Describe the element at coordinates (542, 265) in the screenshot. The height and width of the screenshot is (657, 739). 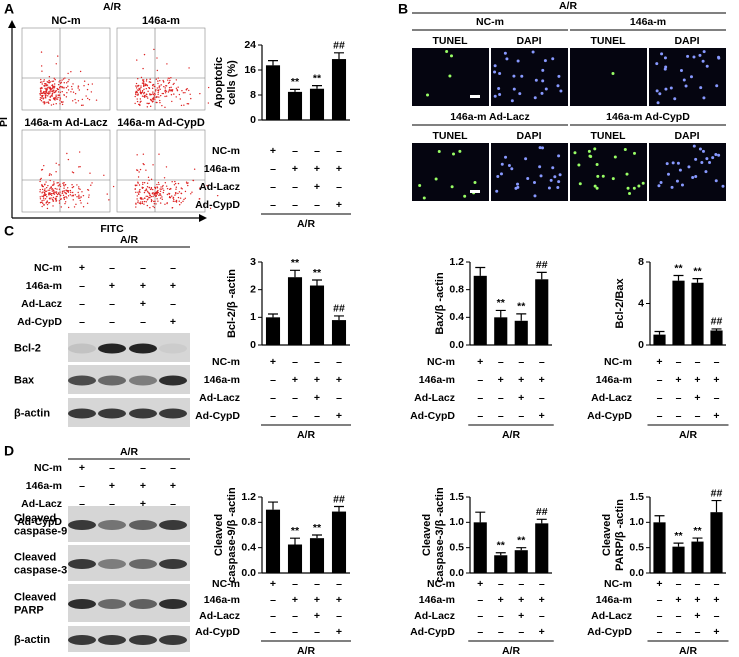
I see `significance-label: ##` at that location.